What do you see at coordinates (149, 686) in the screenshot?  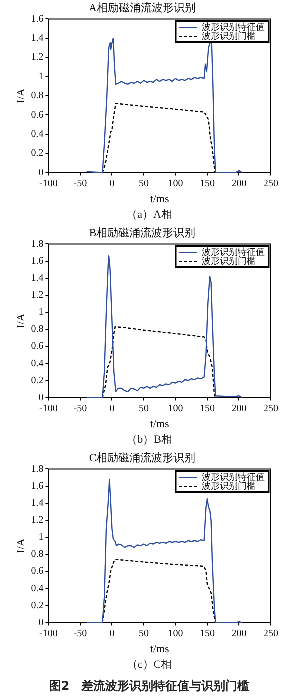 I see `caption: 图2 差流波形识别特征值与识别门槛` at bounding box center [149, 686].